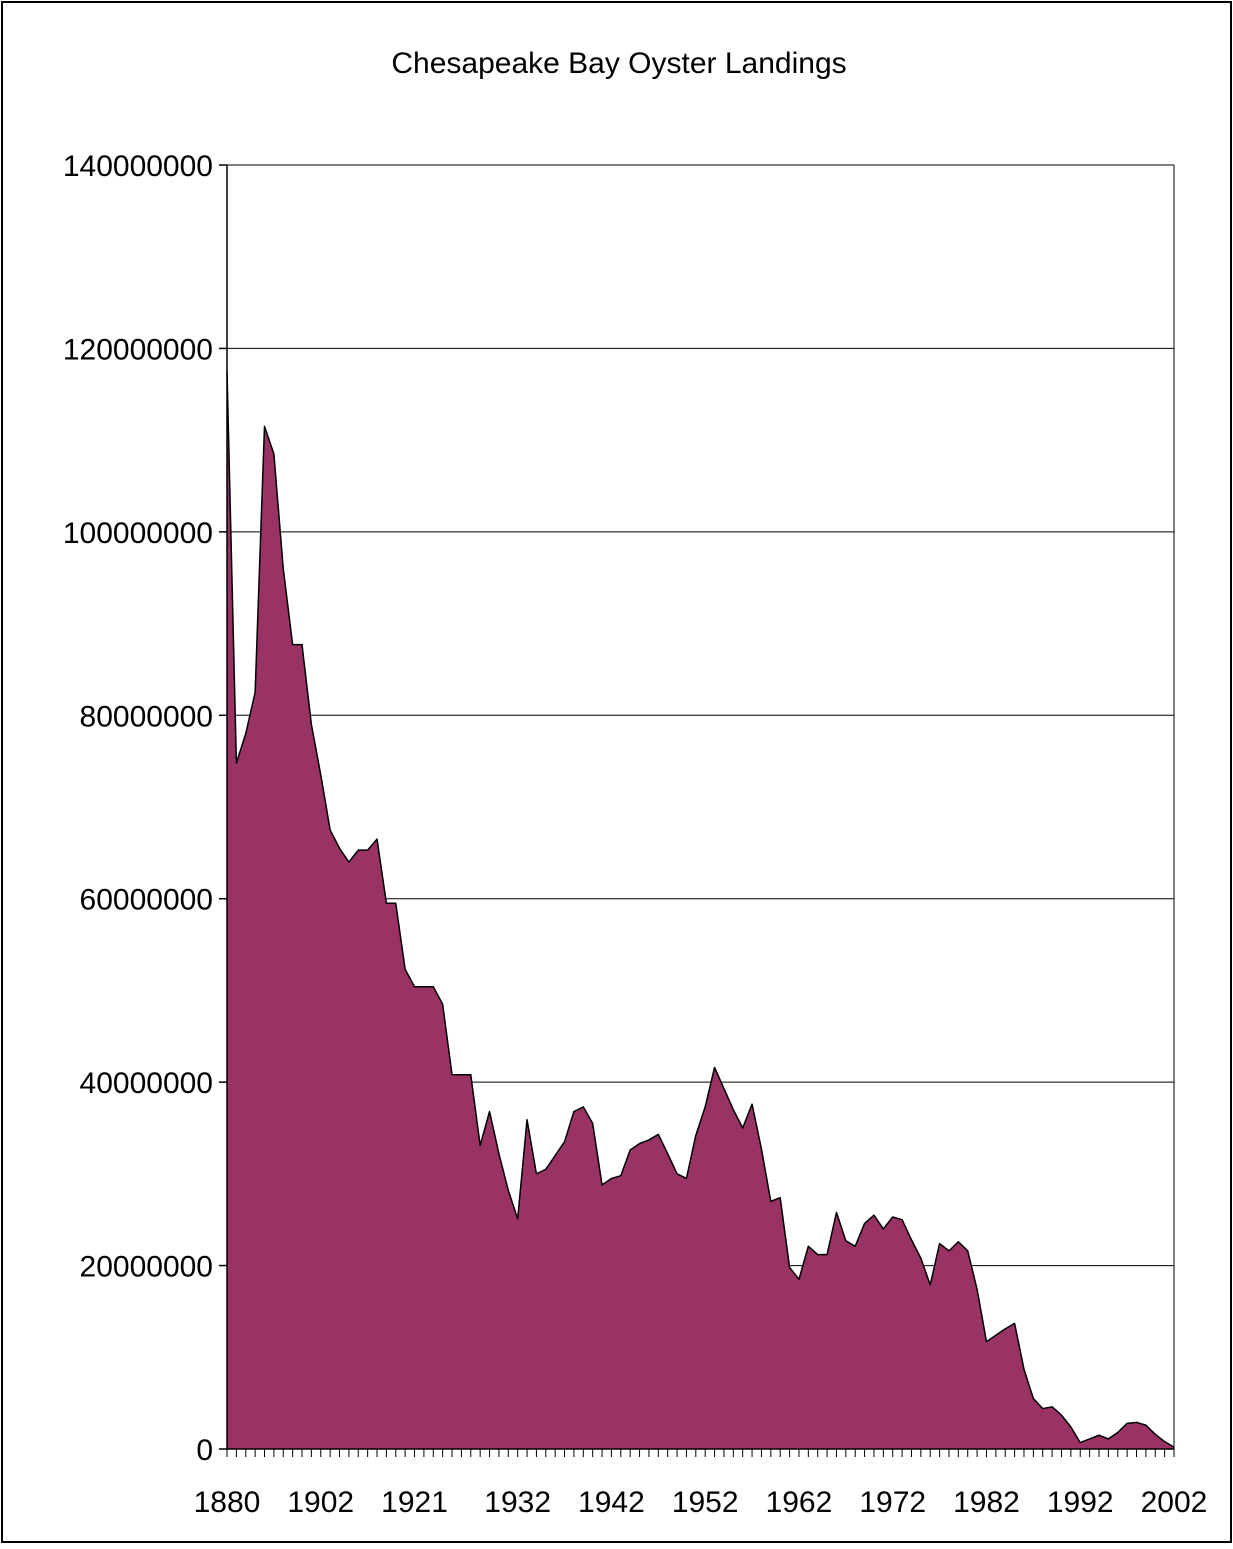 This screenshot has width=1233, height=1549. Describe the element at coordinates (138, 349) in the screenshot. I see `y-tick-label-6: 120000000` at that location.